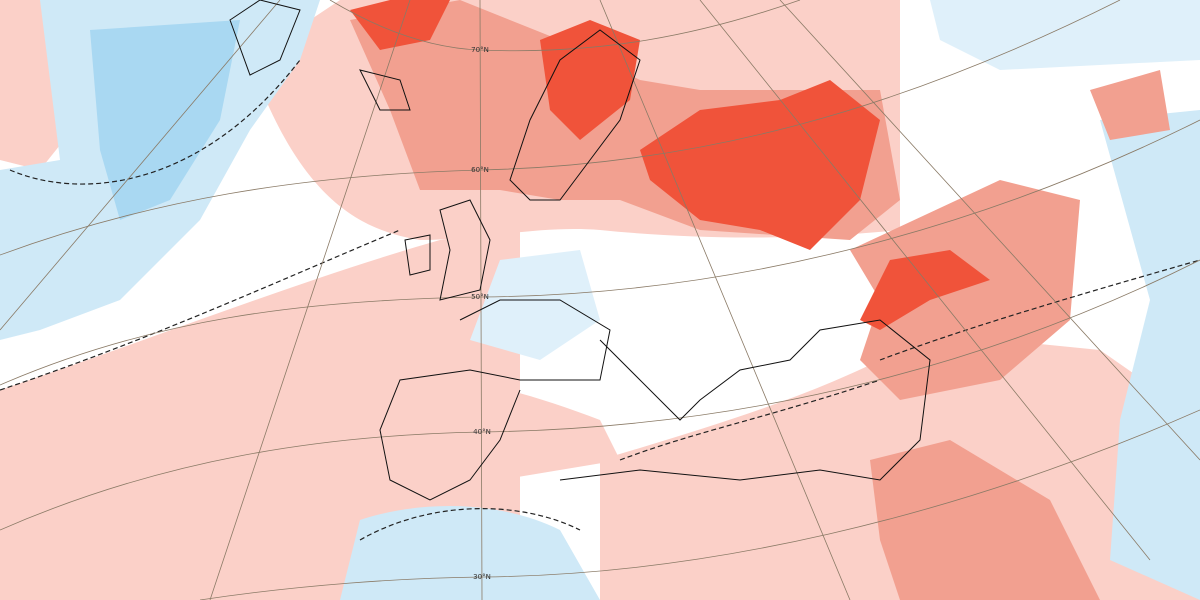 Image resolution: width=1200 pixels, height=600 pixels. I want to click on latitude-label: 50°N, so click(480, 297).